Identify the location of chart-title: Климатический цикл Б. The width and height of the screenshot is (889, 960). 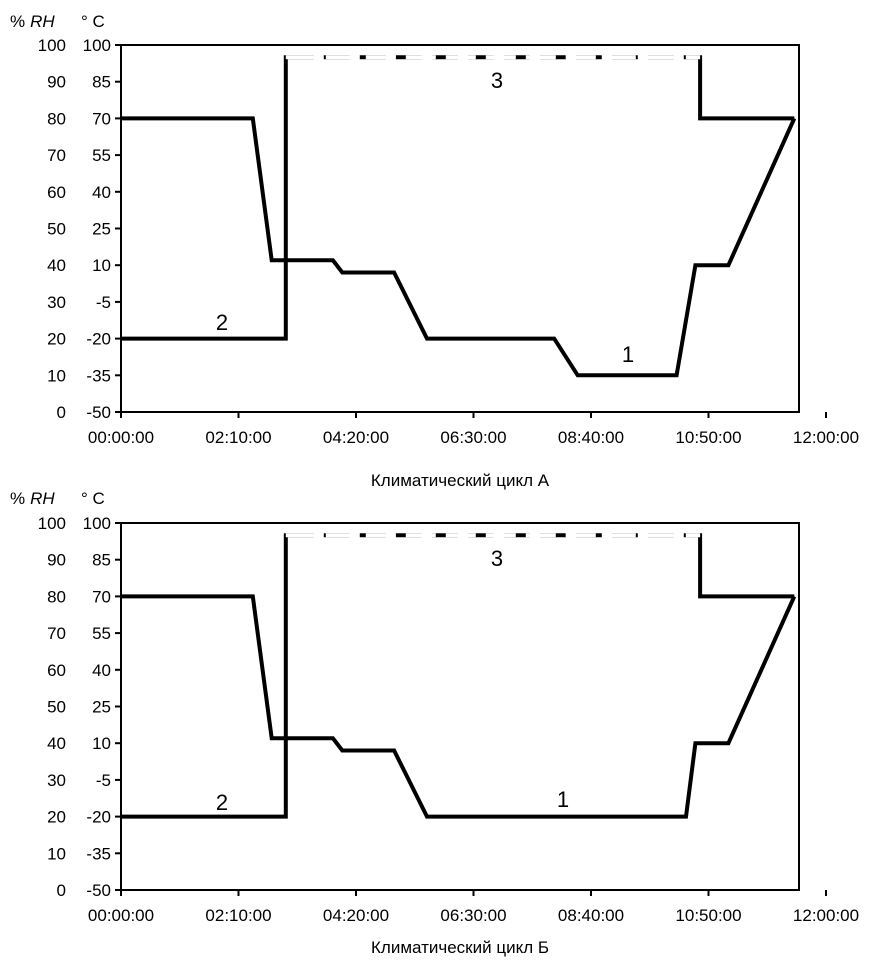
(460, 947).